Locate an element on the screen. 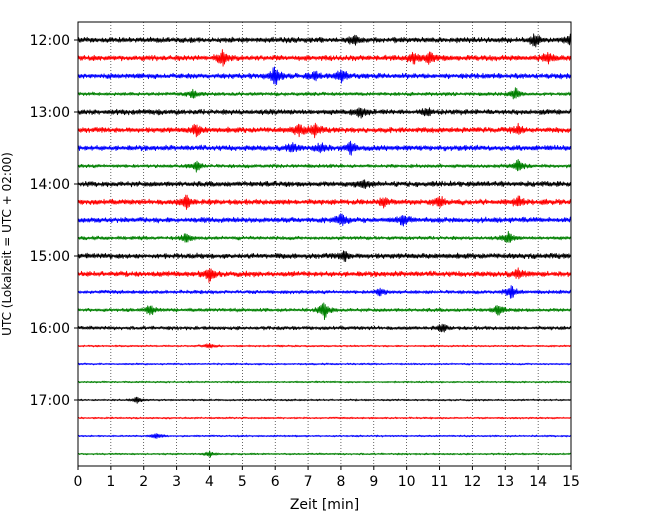 The image size is (650, 520). y-tick-label: 17:00 is located at coordinates (50, 401).